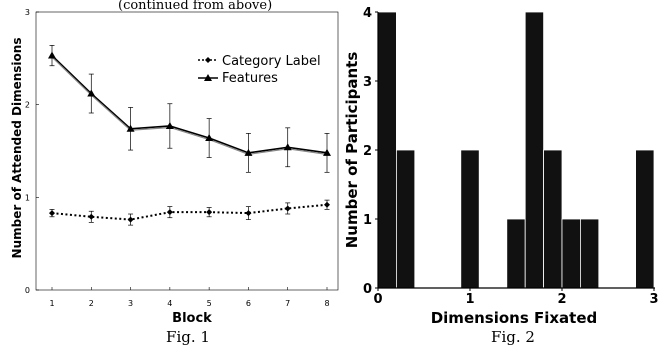  What do you see at coordinates (469, 299) in the screenshot?
I see `fig2-xtick-label: 1` at bounding box center [469, 299].